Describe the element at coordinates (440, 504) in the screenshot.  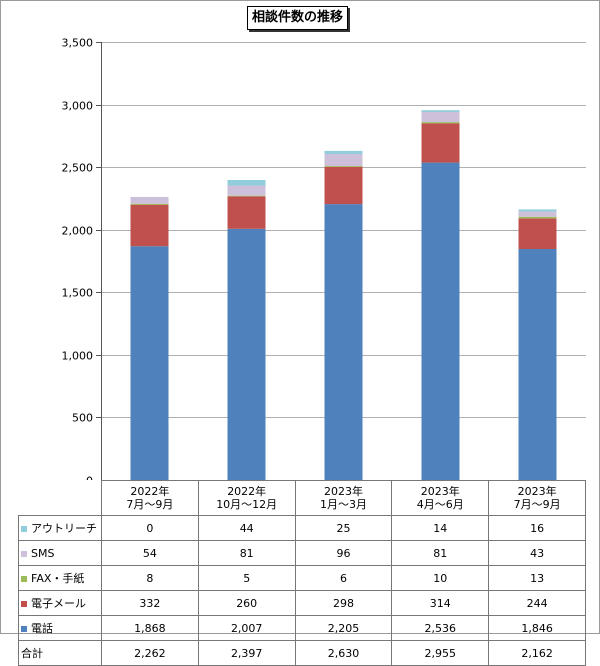
I see `x-category-line: 4月～6月` at that location.